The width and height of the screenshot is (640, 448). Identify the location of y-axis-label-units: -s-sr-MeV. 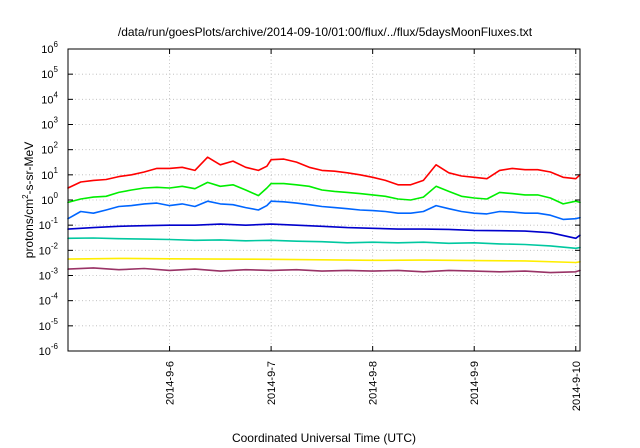
(29, 168).